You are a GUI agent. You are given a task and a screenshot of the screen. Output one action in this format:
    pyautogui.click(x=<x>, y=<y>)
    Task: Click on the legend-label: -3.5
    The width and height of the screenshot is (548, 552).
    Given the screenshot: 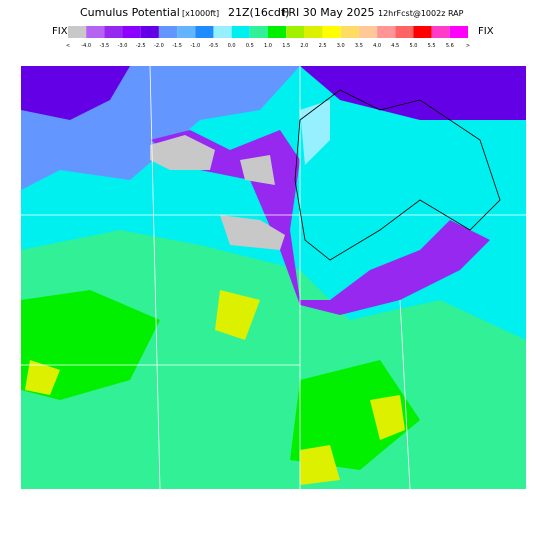 What is the action you would take?
    pyautogui.click(x=104, y=46)
    